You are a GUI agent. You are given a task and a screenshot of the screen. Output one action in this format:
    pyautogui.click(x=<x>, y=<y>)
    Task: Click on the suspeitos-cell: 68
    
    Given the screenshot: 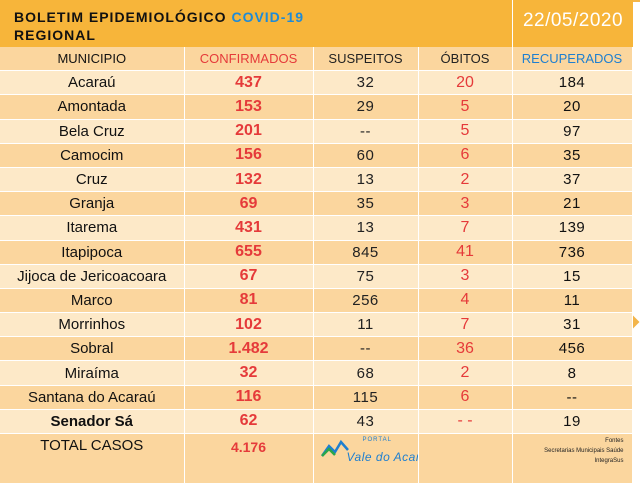 What is the action you would take?
    pyautogui.click(x=366, y=373)
    